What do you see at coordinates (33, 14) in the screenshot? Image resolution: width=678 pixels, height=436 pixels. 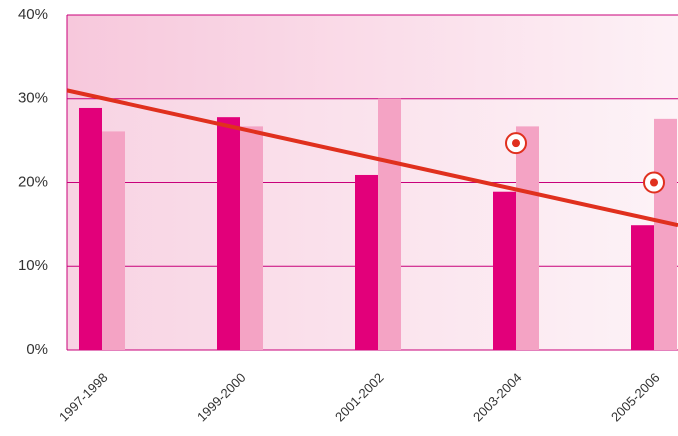 I see `y-tick-label: 40%` at bounding box center [33, 14].